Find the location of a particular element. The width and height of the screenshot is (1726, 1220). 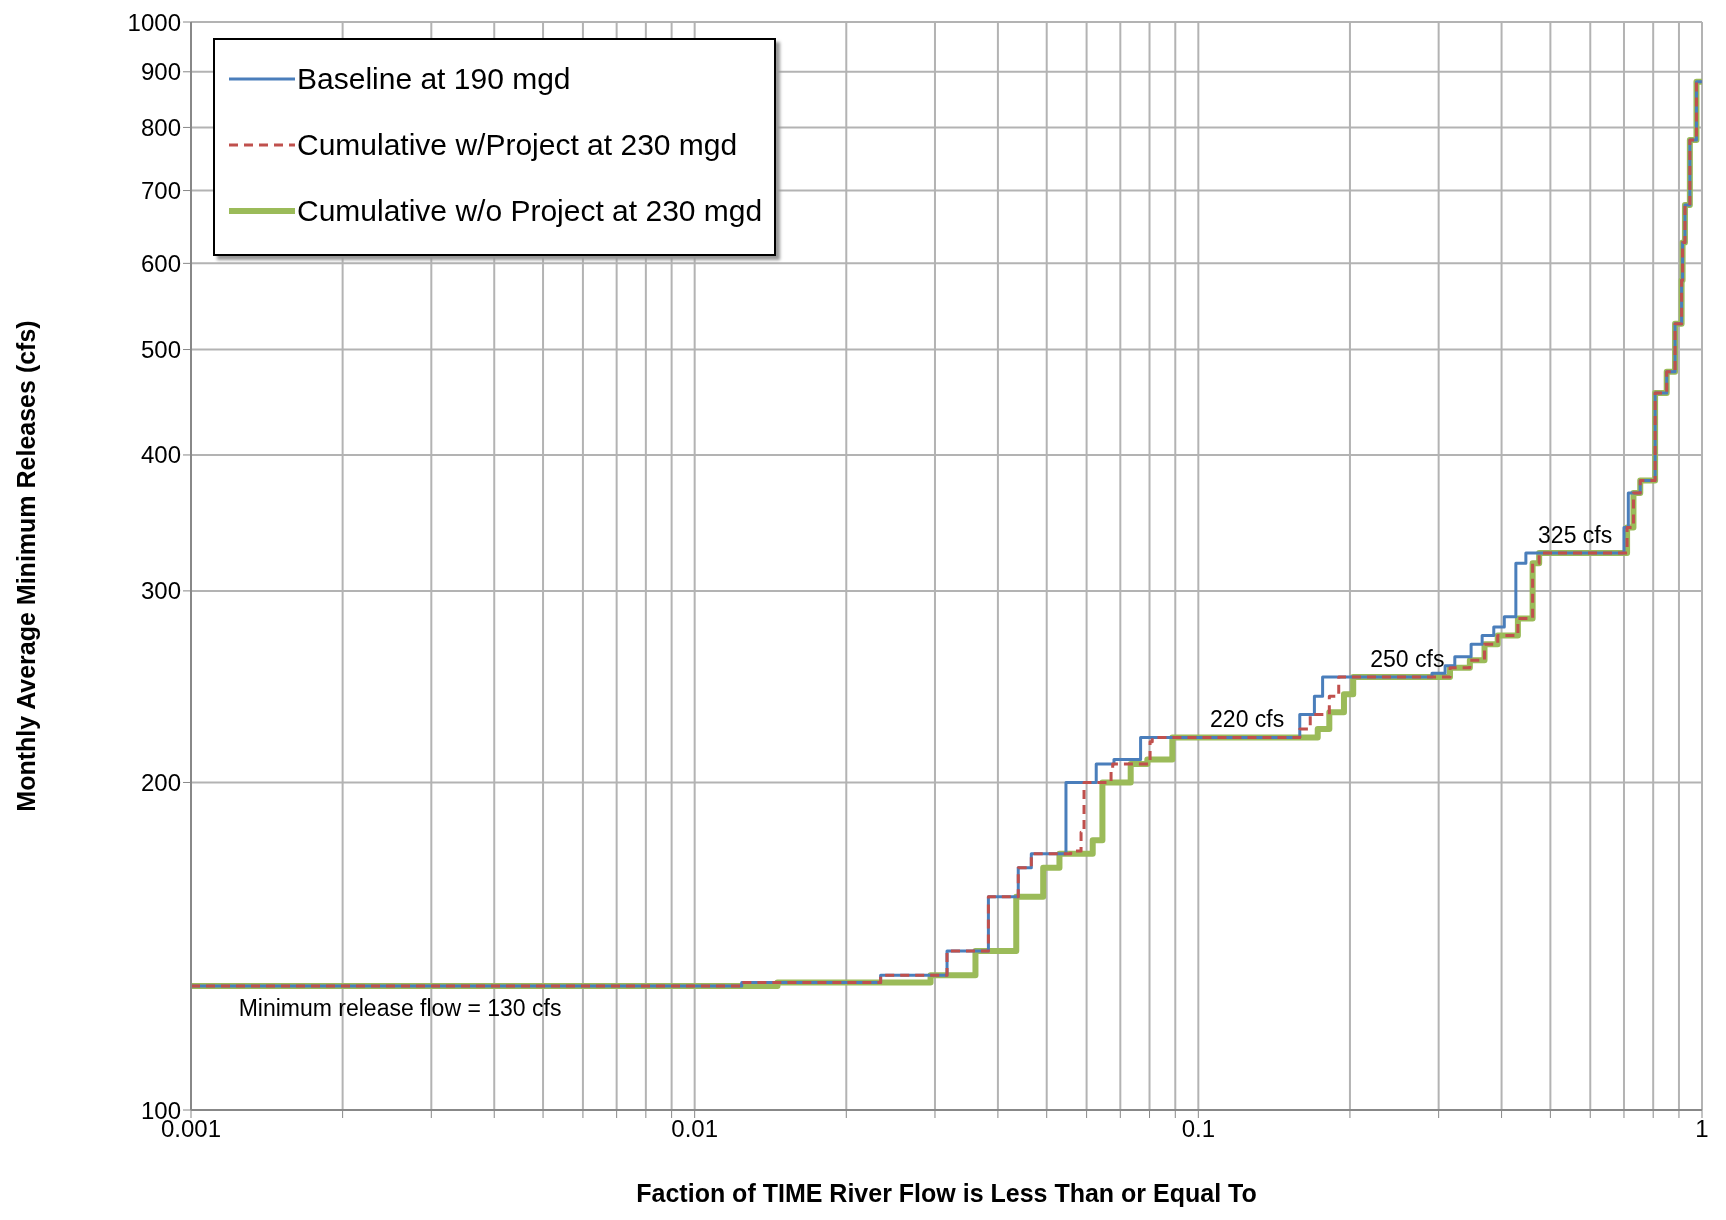

annotation: 250 cfs is located at coordinates (1407, 659).